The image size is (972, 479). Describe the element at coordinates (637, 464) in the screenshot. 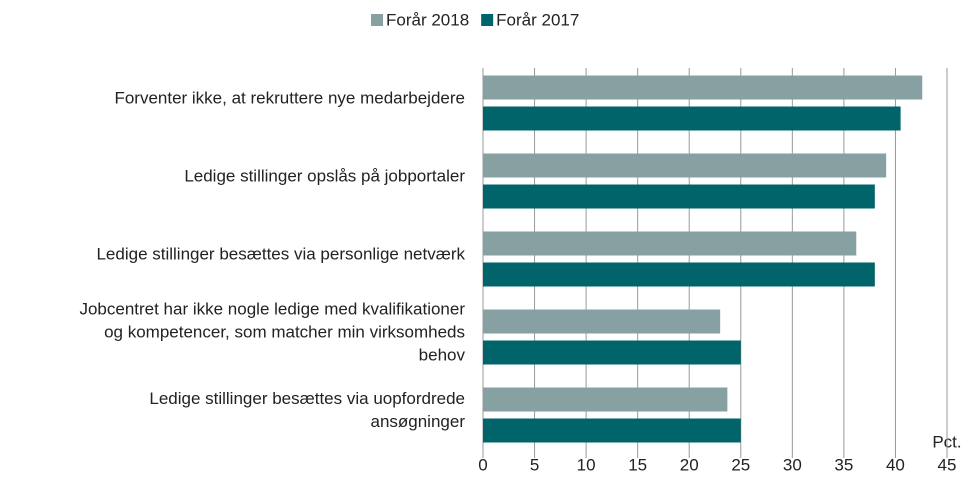

I see `x-tick-label: 15` at that location.